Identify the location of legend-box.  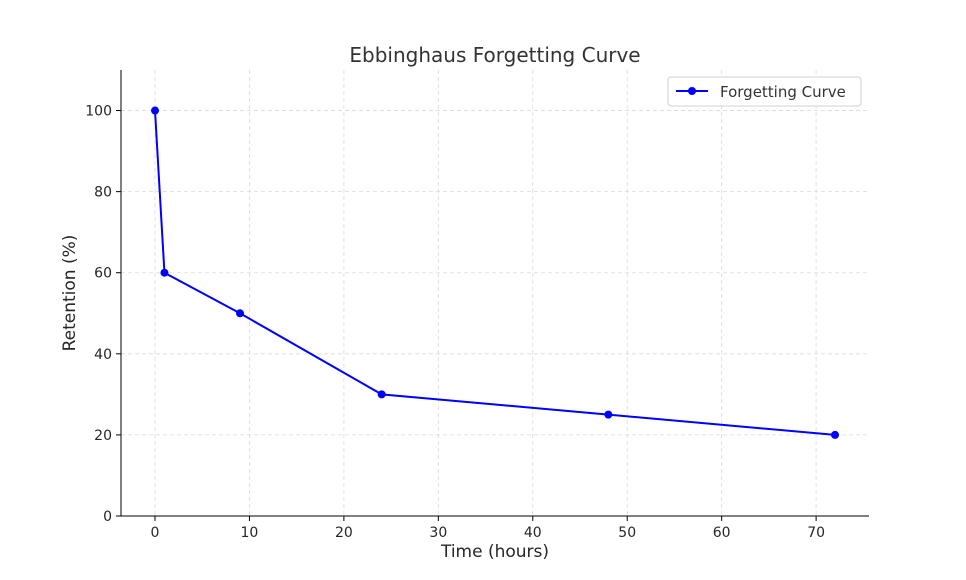
(764, 91).